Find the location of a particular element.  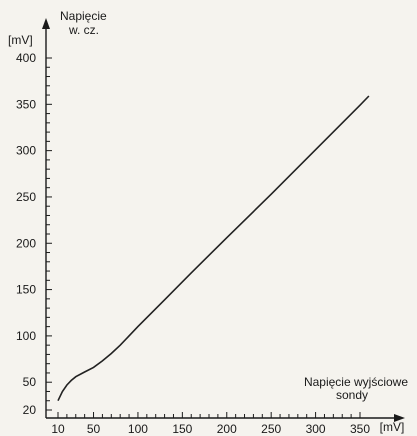

y-tick-label: 150 is located at coordinates (26, 290).